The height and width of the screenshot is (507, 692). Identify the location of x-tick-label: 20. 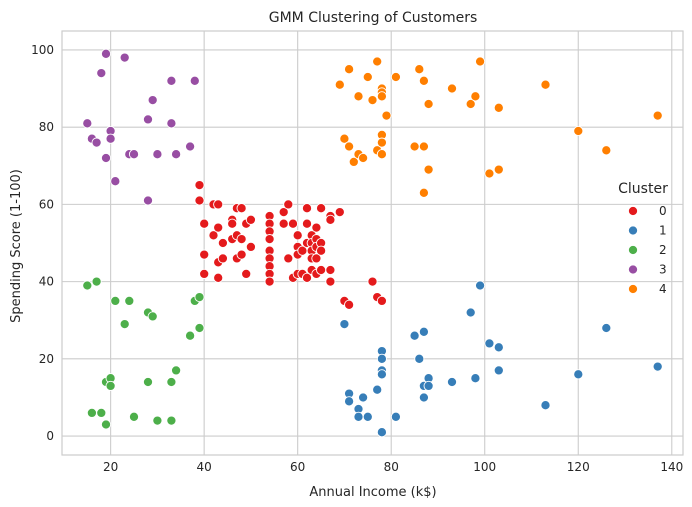
(110, 467).